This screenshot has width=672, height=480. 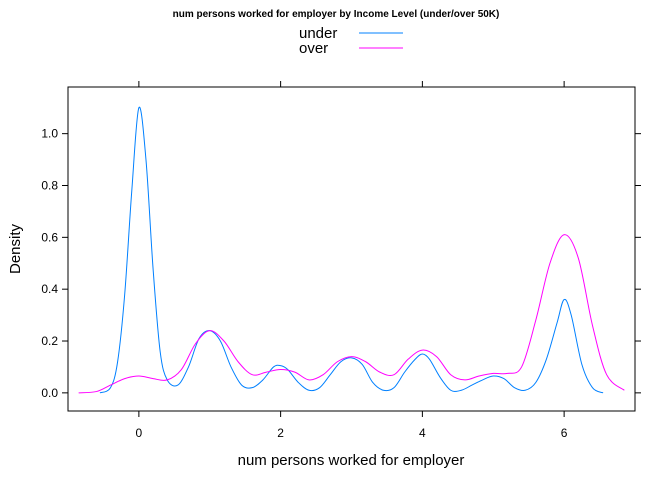 I want to click on y-tick-label: 0.0, so click(x=49, y=393).